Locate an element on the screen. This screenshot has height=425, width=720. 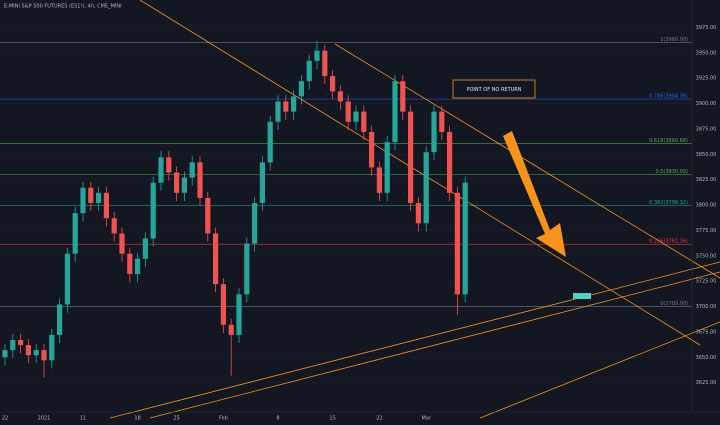
x-tick-label: 8 is located at coordinates (277, 419).